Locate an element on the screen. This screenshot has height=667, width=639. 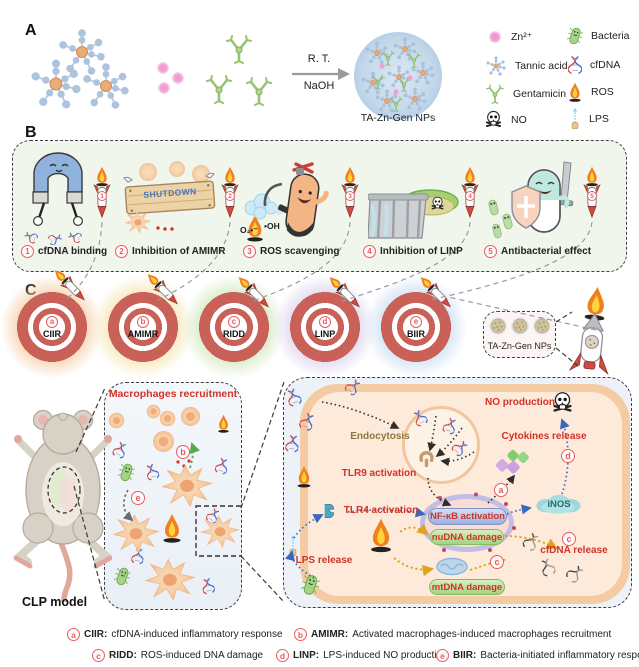
number-badge: 3 is located at coordinates (249, 251).